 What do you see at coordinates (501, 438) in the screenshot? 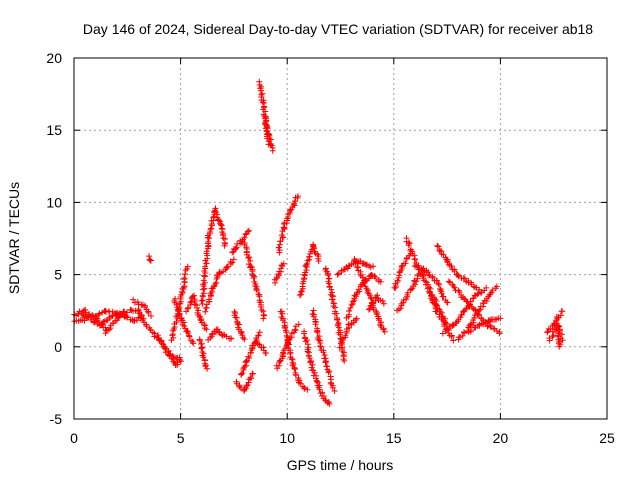
I see `x-tick-label: 20` at bounding box center [501, 438].